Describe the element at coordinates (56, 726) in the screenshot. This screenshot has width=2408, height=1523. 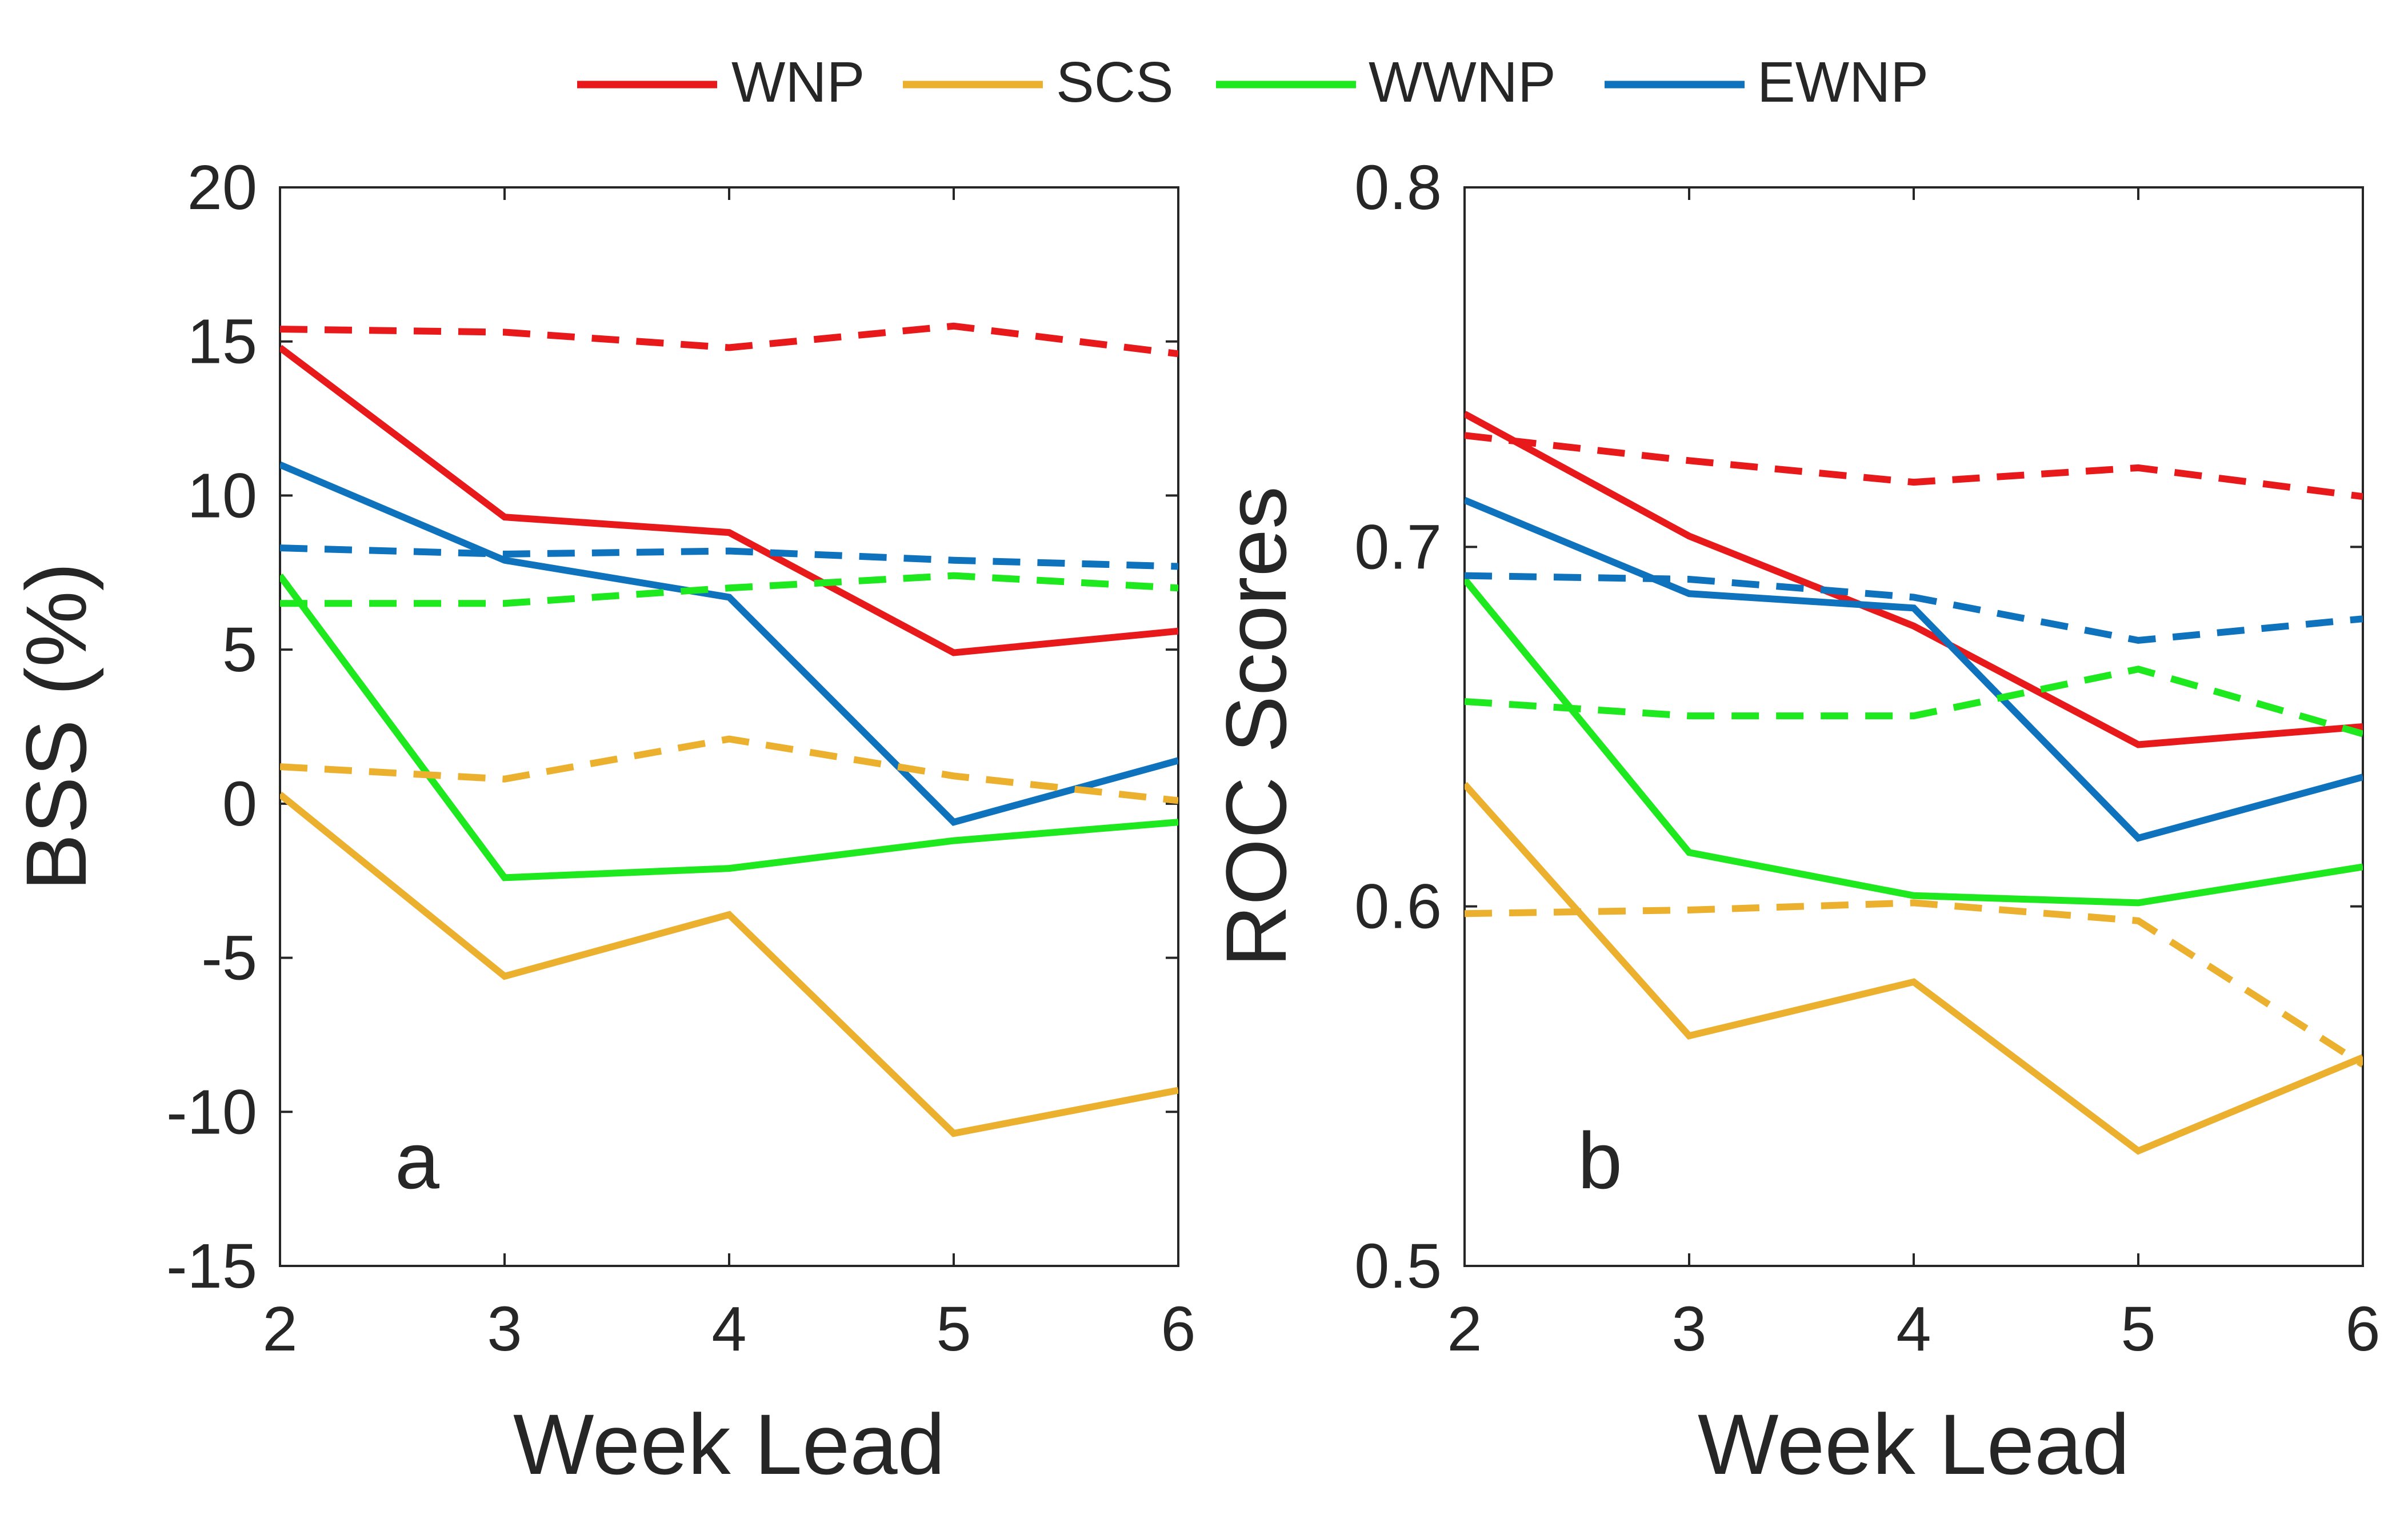
I see `panel-a-y-axis-label: BSS (%)` at that location.